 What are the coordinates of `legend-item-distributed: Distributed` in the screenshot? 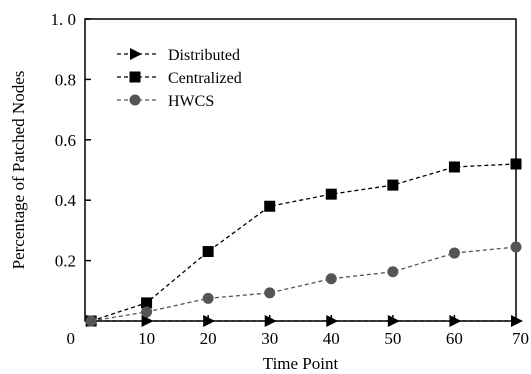 It's located at (178, 55).